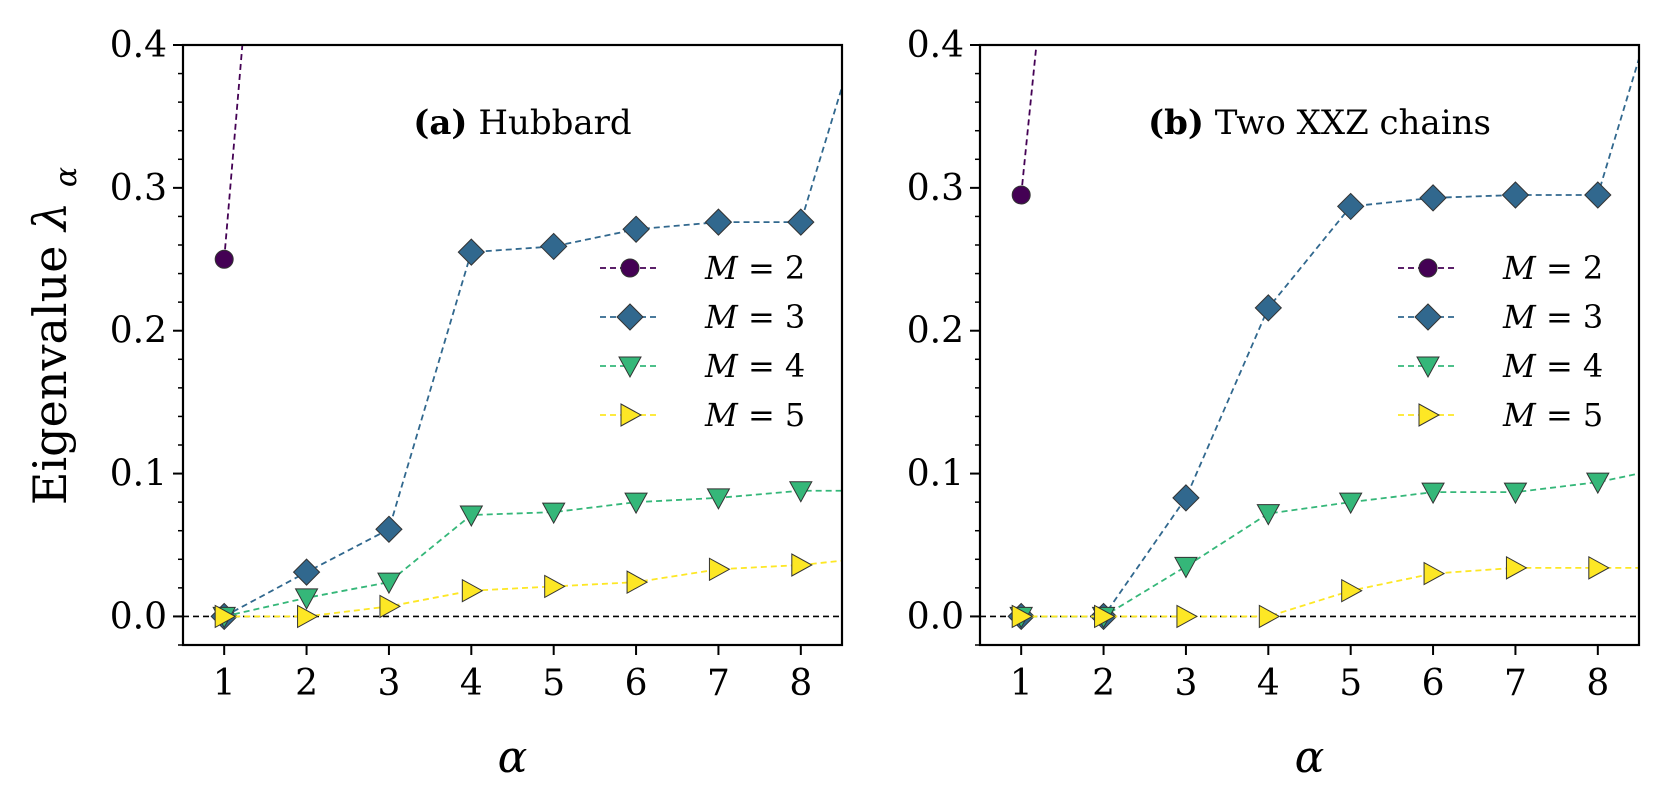 The image size is (1663, 809). I want to click on y-tick-label: 0.1, so click(138, 474).